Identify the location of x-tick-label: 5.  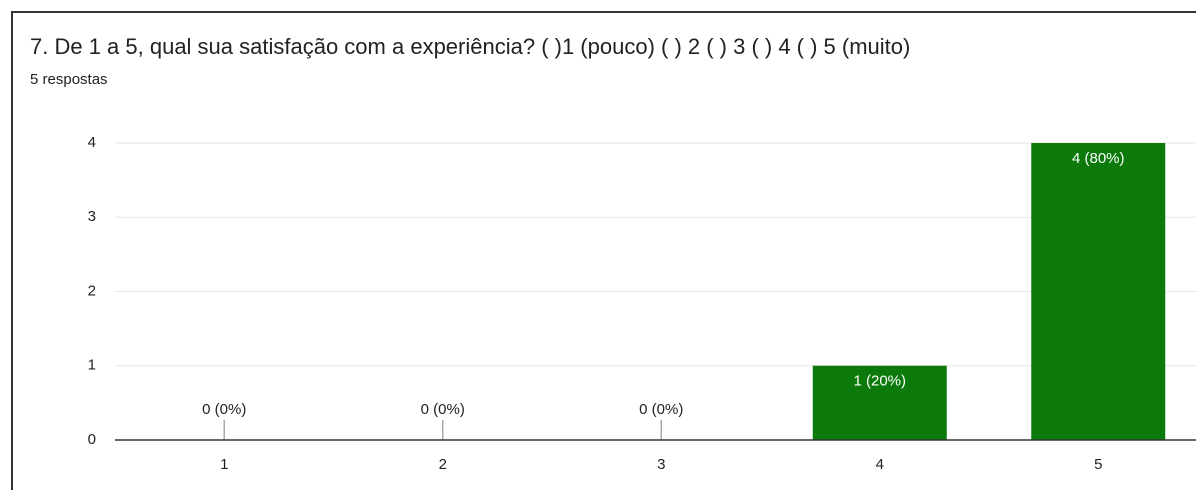
(1098, 464).